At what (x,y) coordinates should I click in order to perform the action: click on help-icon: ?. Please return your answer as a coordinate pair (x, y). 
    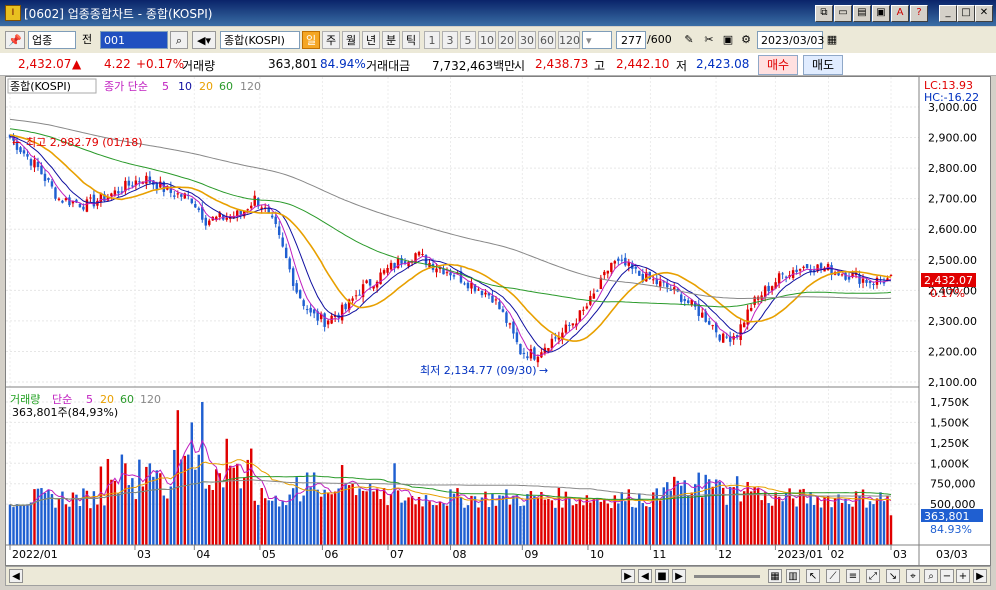
    Looking at the image, I should click on (919, 13).